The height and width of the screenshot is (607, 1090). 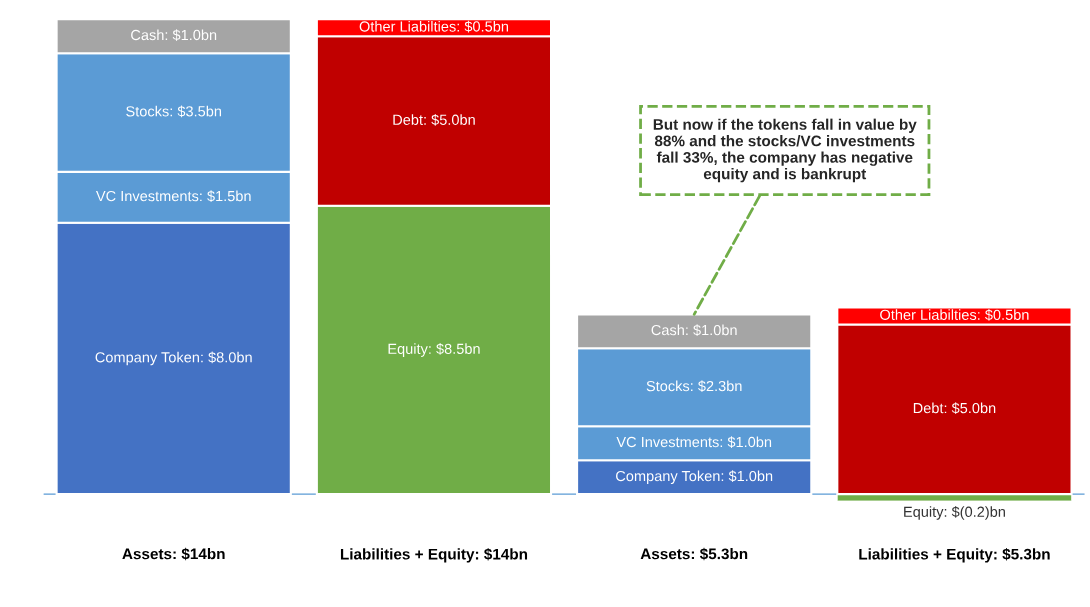 What do you see at coordinates (694, 554) in the screenshot?
I see `x-tick-label: Assets: $5.3bn` at bounding box center [694, 554].